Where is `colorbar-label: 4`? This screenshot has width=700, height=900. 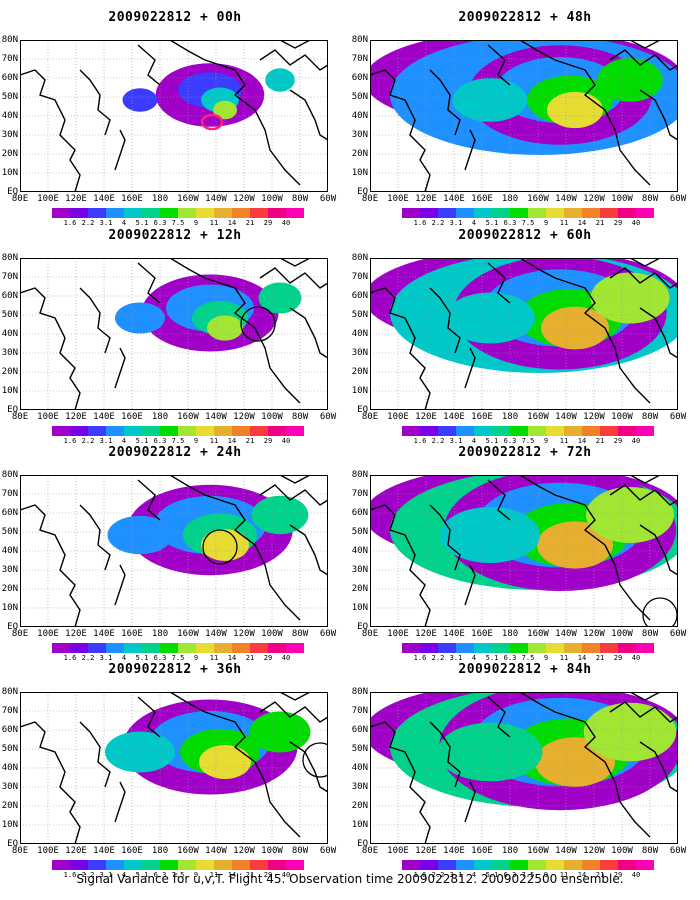
colorbar-label: 4 is located at coordinates (474, 658).